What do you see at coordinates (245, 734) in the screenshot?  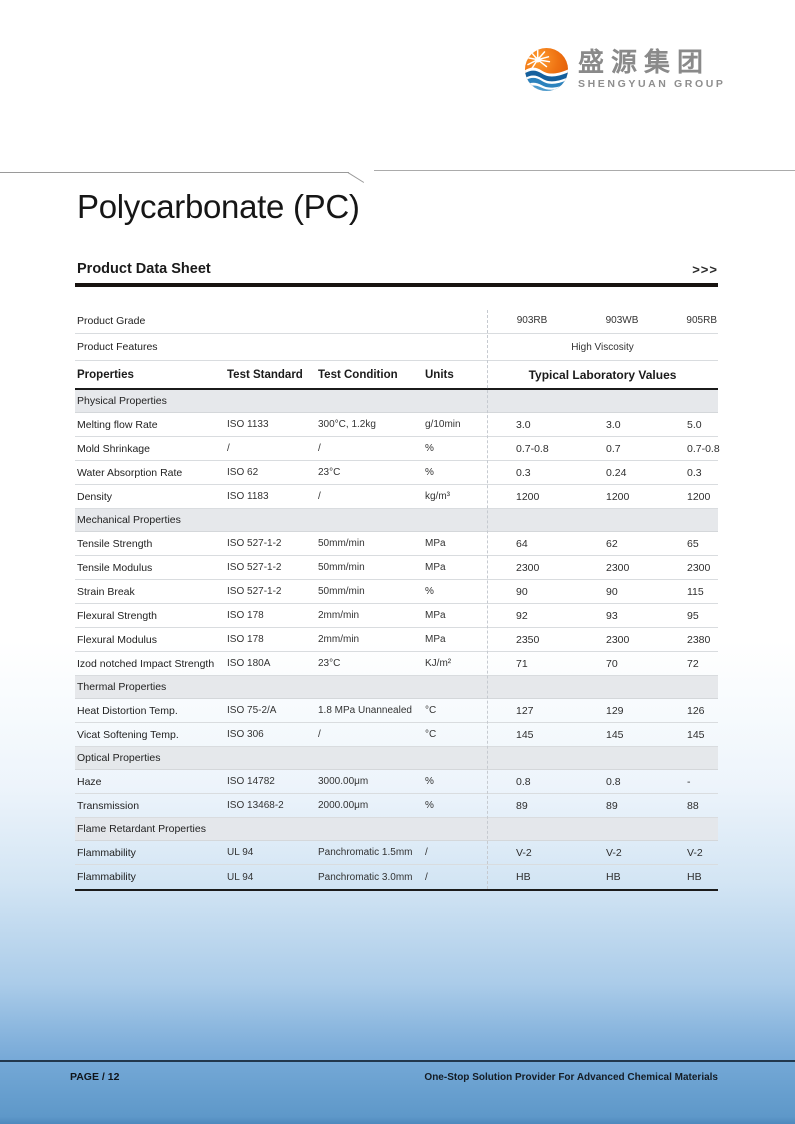 I see `test-standard: ISO 306` at bounding box center [245, 734].